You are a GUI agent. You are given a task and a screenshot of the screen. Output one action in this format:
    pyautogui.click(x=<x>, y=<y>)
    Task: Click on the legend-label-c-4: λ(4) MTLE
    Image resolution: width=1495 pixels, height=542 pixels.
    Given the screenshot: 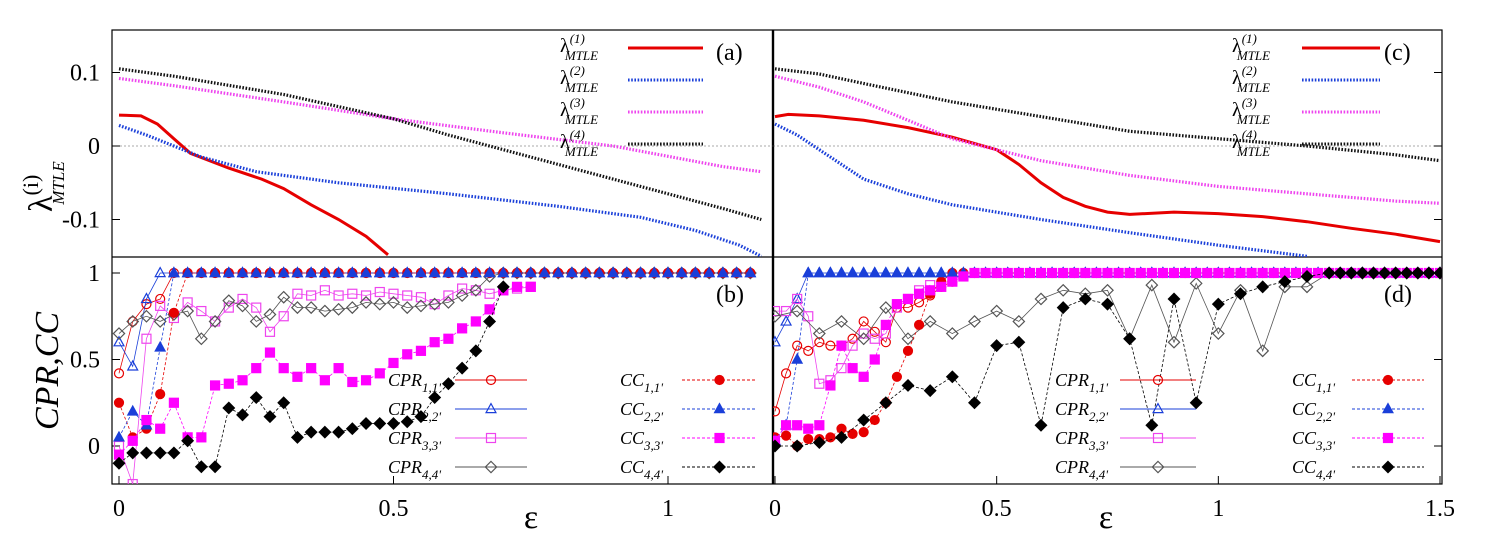 What is the action you would take?
    pyautogui.click(x=1251, y=143)
    